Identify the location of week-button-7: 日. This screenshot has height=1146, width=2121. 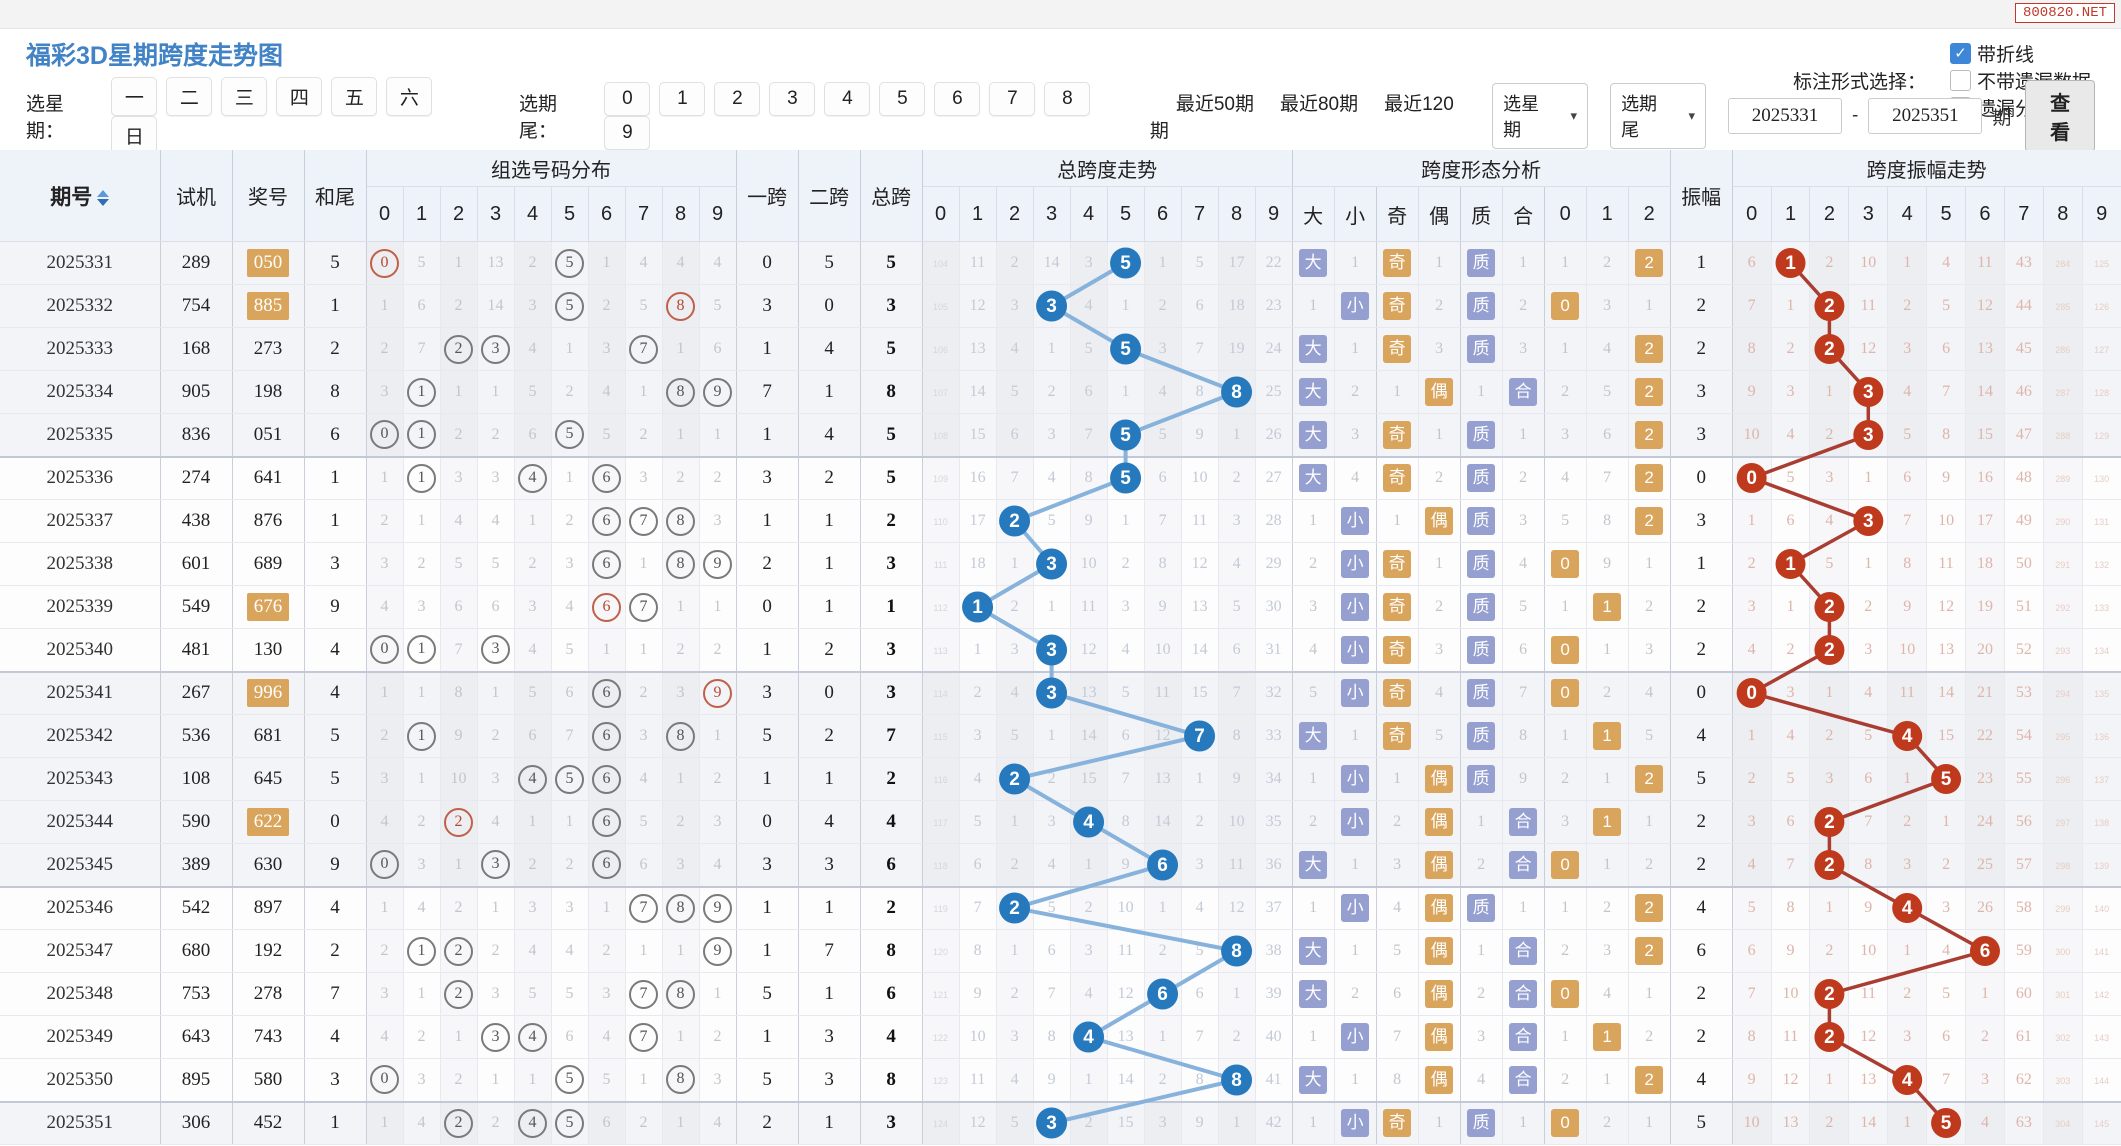
(134, 135).